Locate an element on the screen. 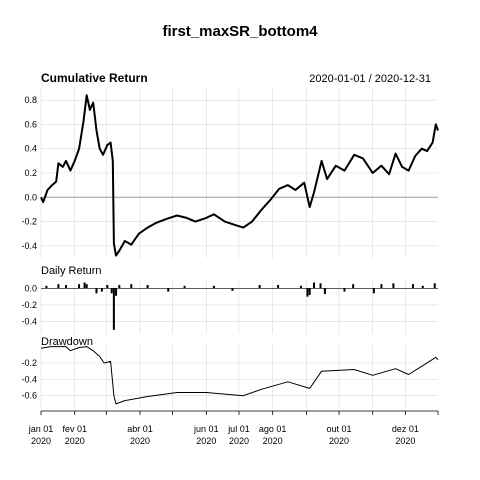 The height and width of the screenshot is (480, 480). y-tick-label: 0.2 is located at coordinates (30, 173).